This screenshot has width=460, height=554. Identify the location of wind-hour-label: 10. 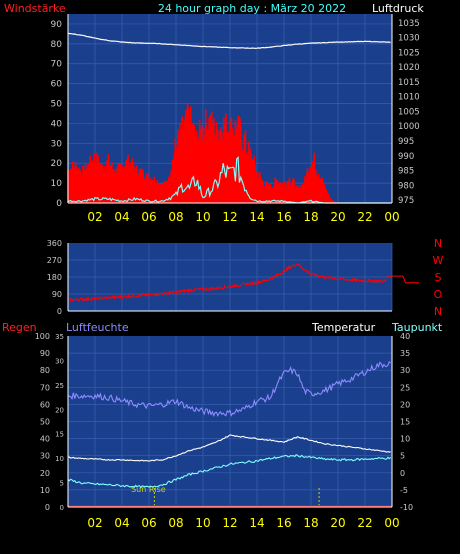
(202, 217).